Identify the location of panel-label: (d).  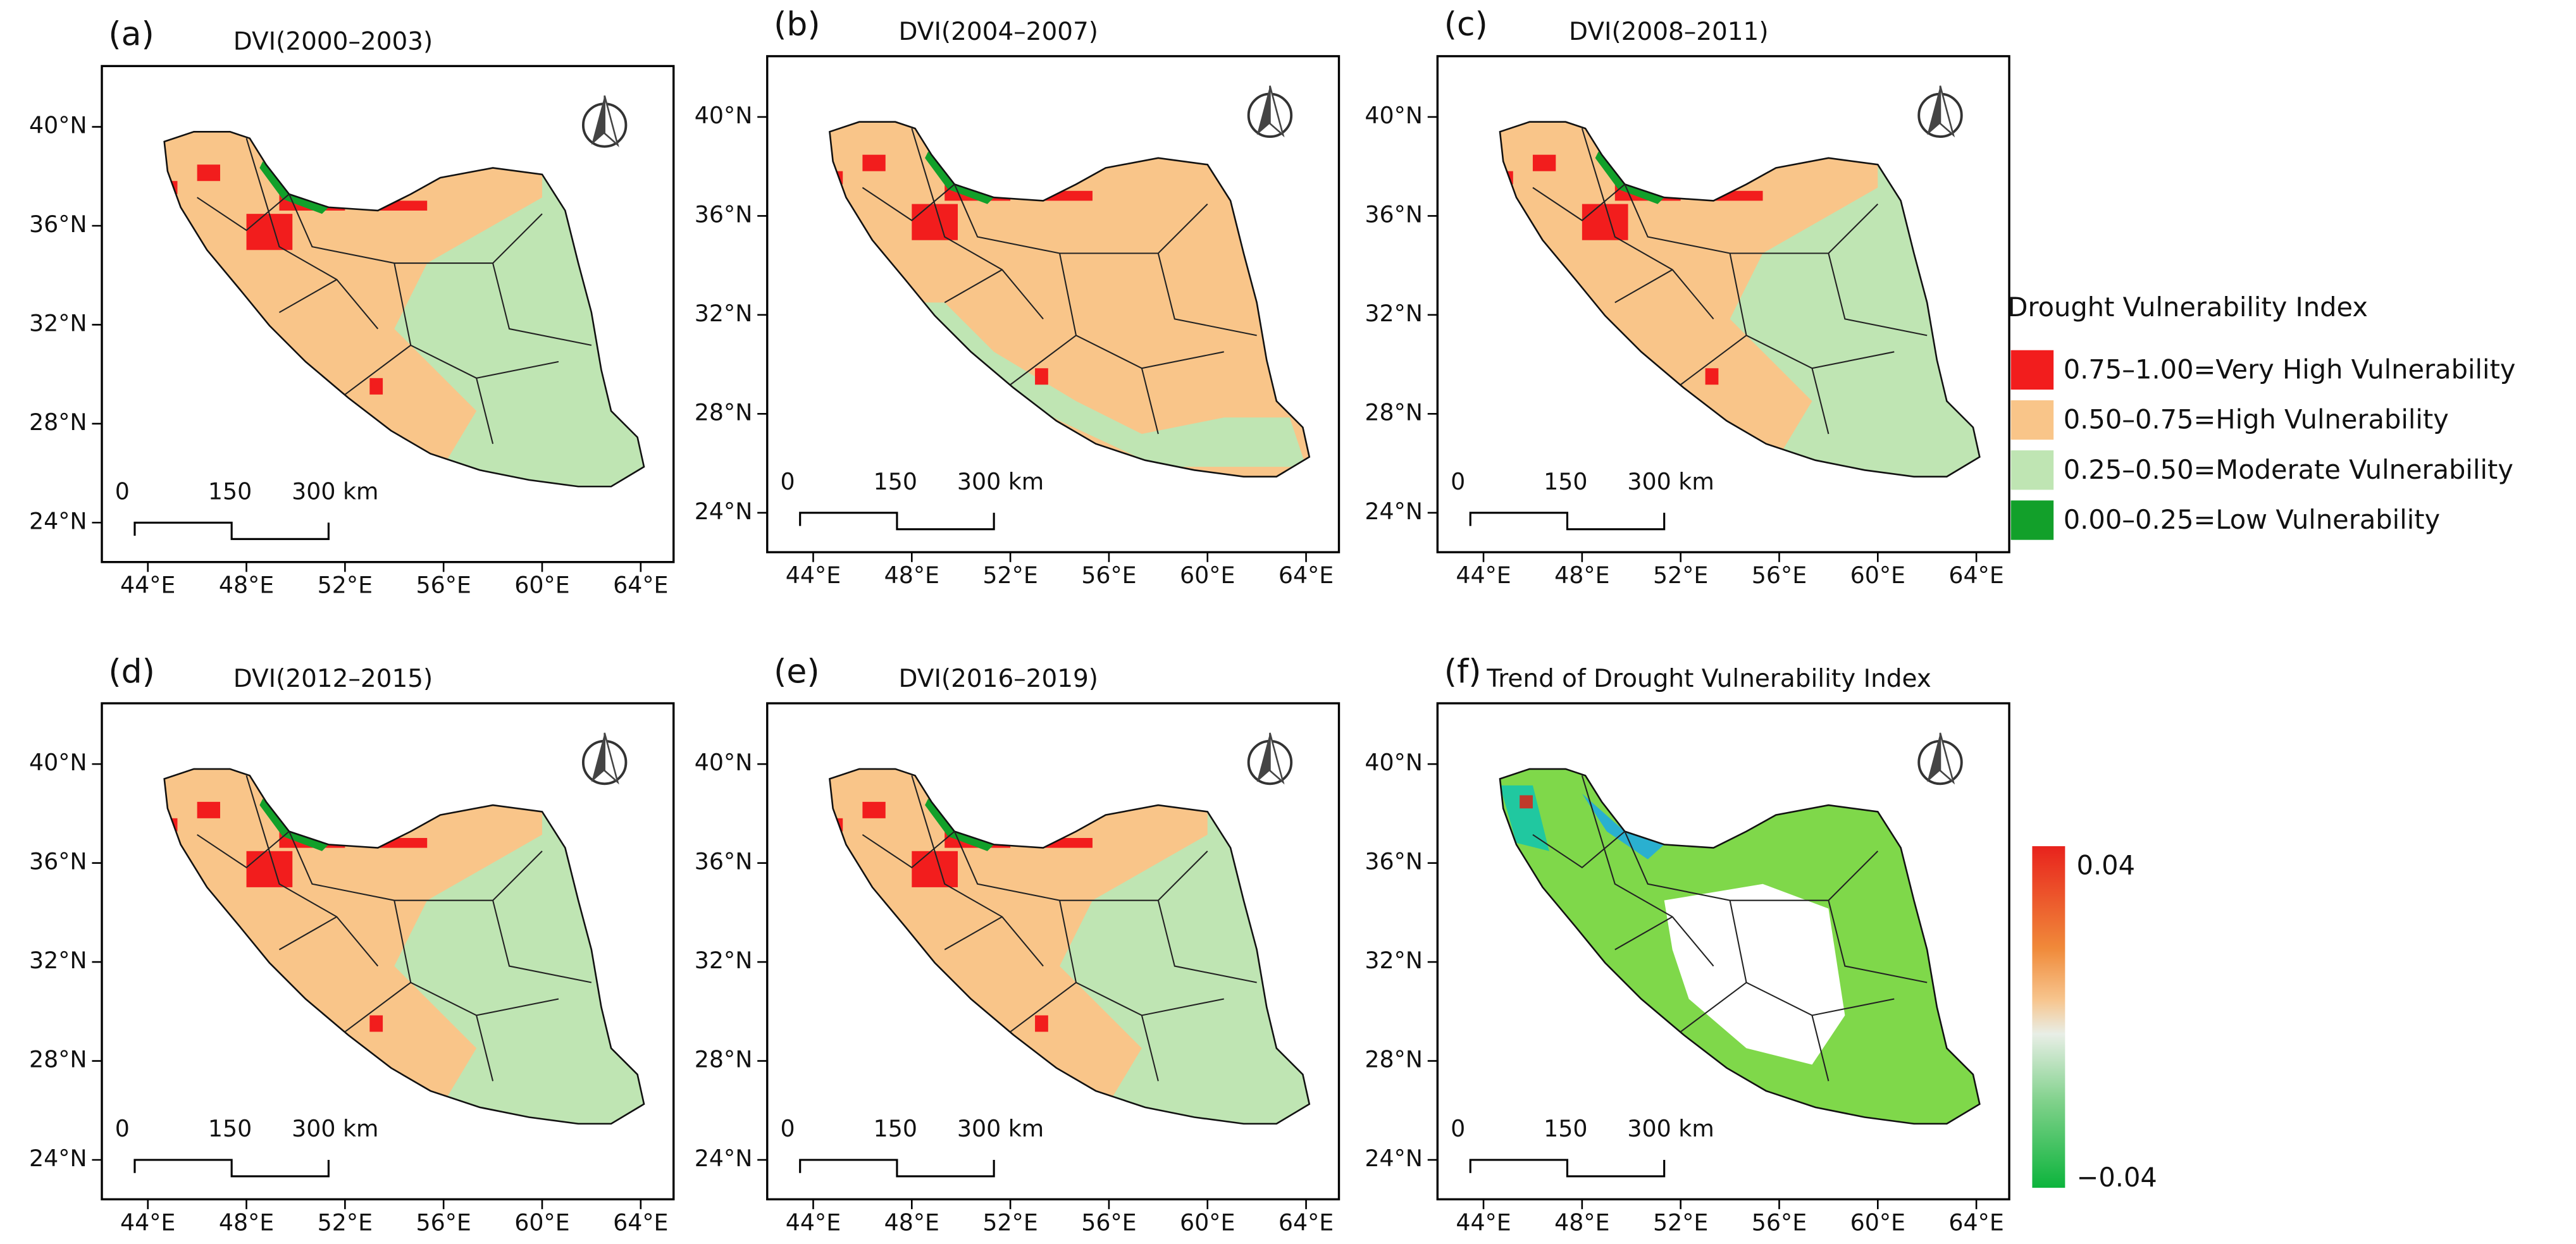
(131, 672).